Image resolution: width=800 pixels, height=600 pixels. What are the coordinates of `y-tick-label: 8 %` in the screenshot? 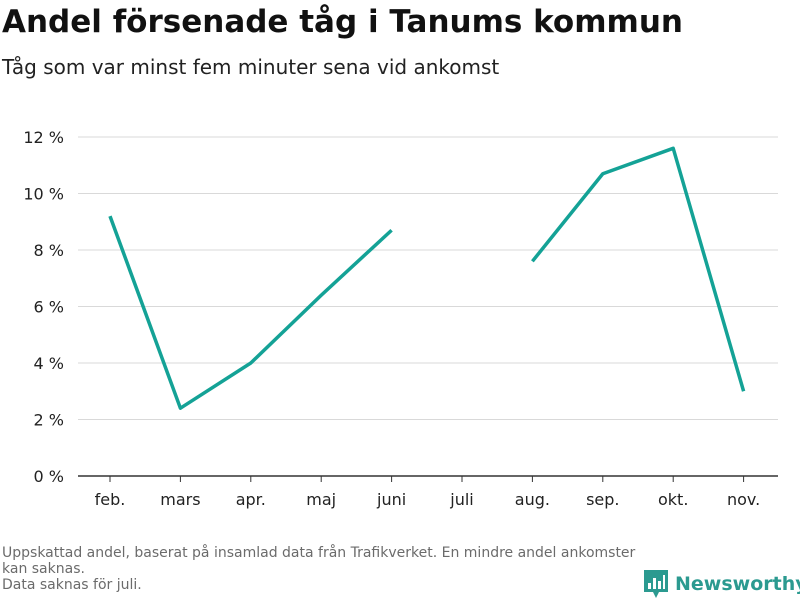 It's located at (49, 250).